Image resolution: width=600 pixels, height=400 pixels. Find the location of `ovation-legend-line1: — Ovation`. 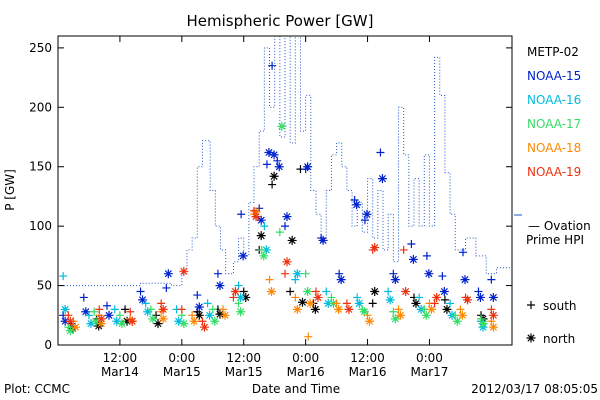

ovation-legend-line1: — Ovation is located at coordinates (559, 226).